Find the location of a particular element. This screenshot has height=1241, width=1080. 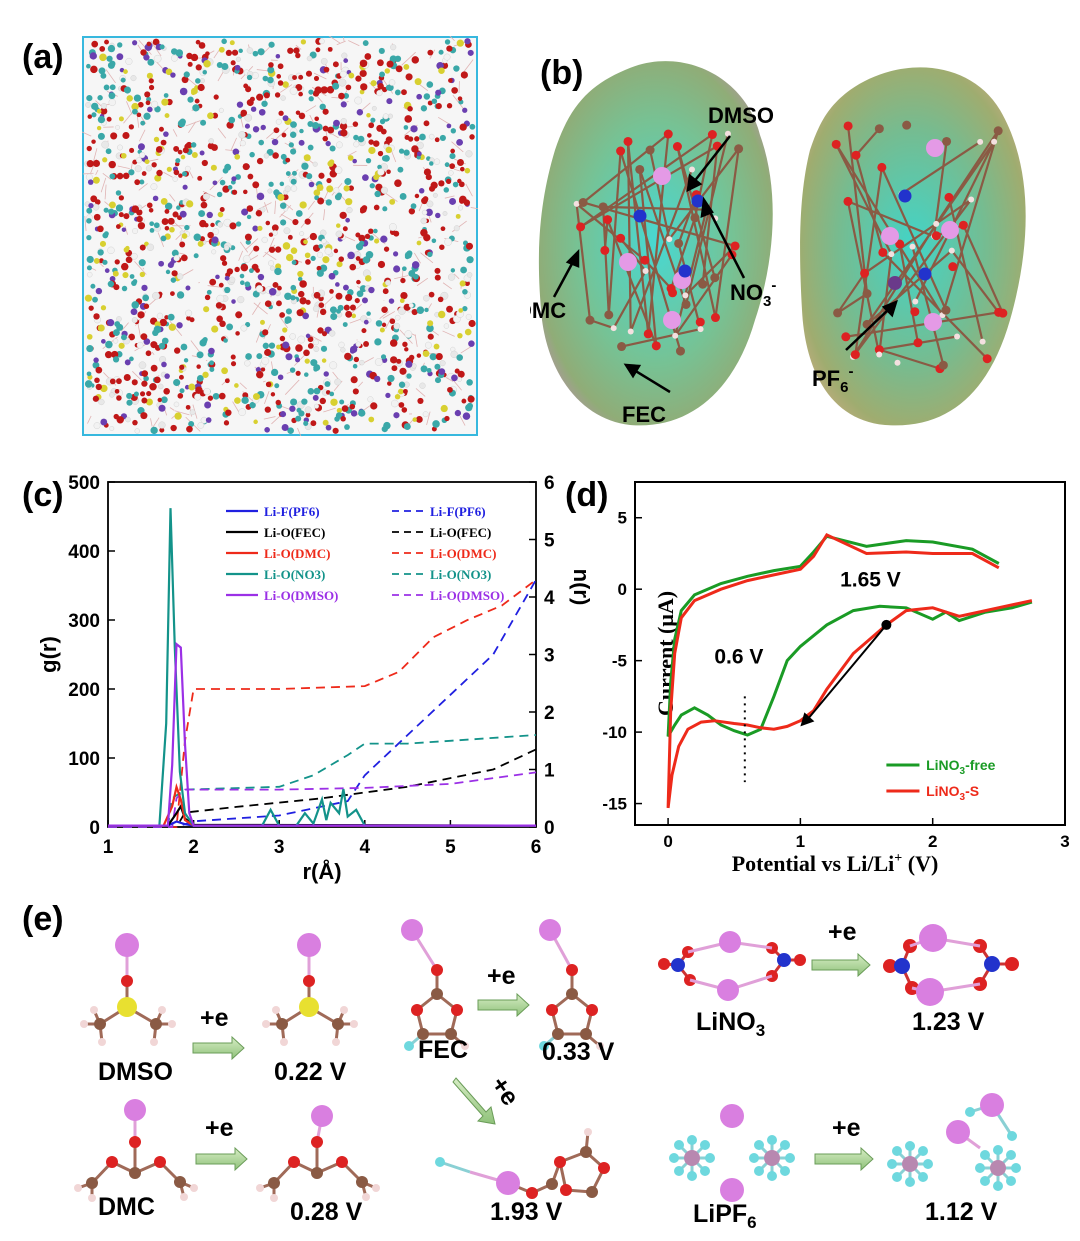

y-tick-label: -15 is located at coordinates (614, 804).